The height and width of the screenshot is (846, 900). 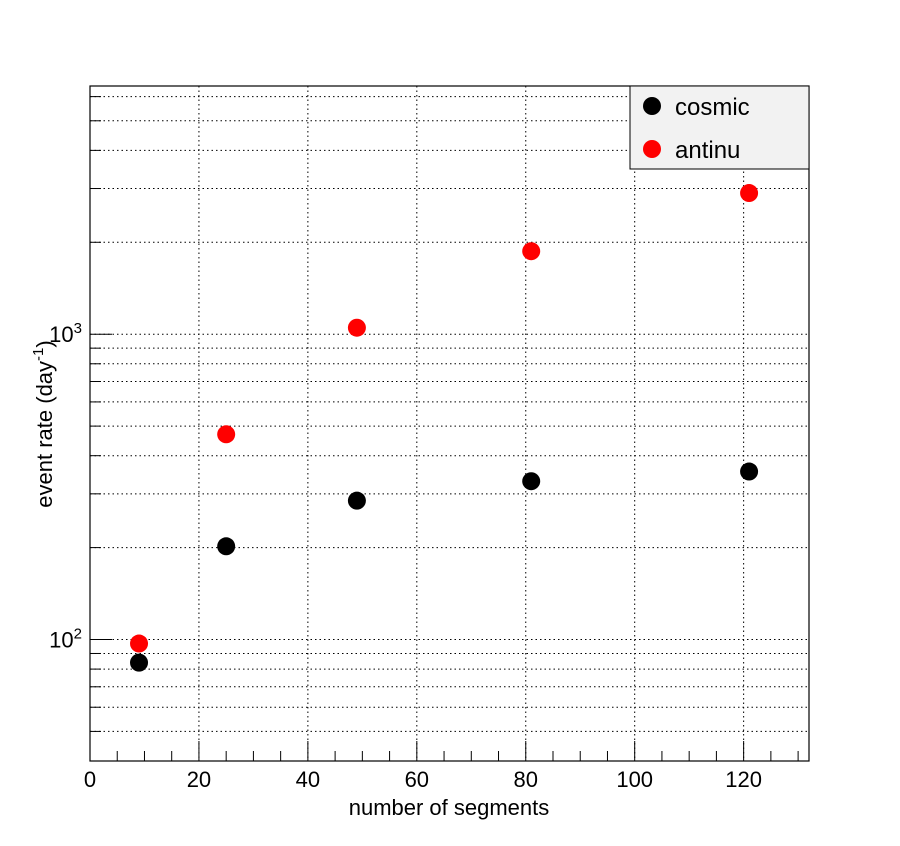 I want to click on legend-marker-cosmic, so click(x=652, y=106).